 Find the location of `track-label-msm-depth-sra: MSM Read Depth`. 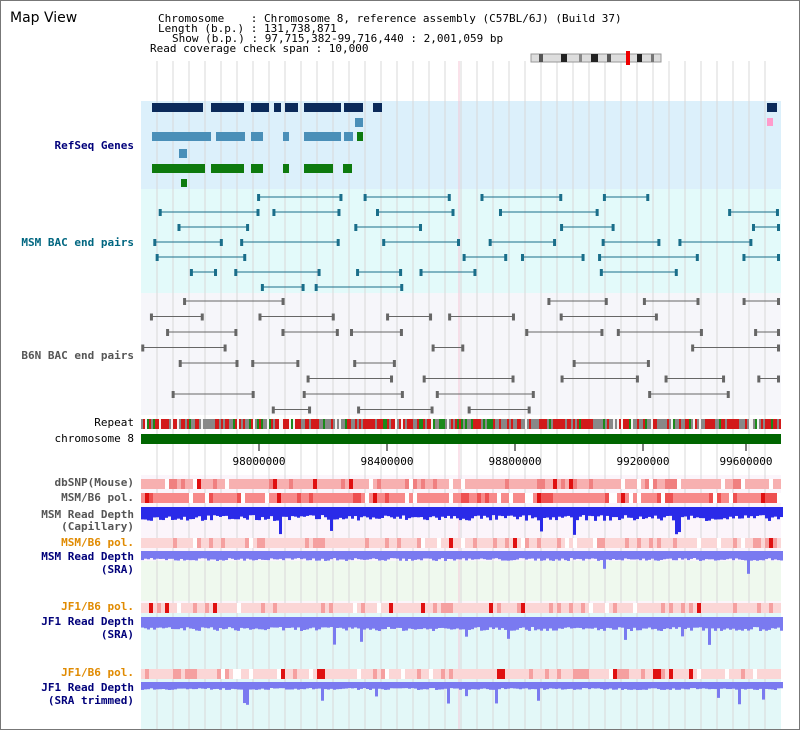

track-label-msm-depth-sra: MSM Read Depth is located at coordinates (87, 556).